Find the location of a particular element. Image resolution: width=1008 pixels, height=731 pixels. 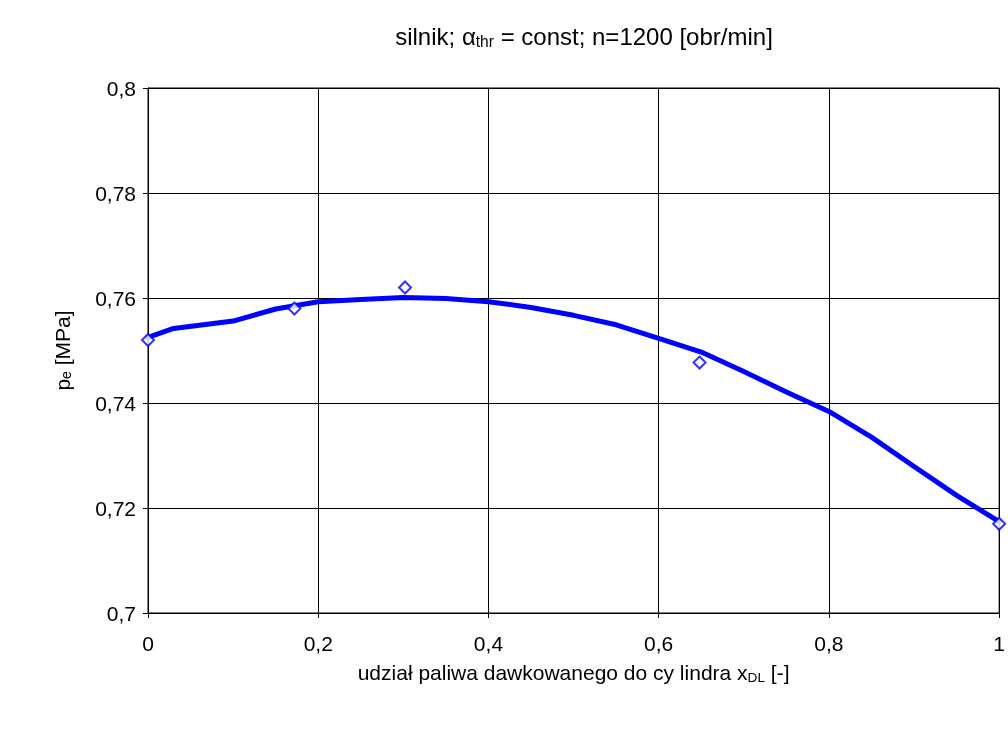

y-tick-label: 0,74 is located at coordinates (116, 403).